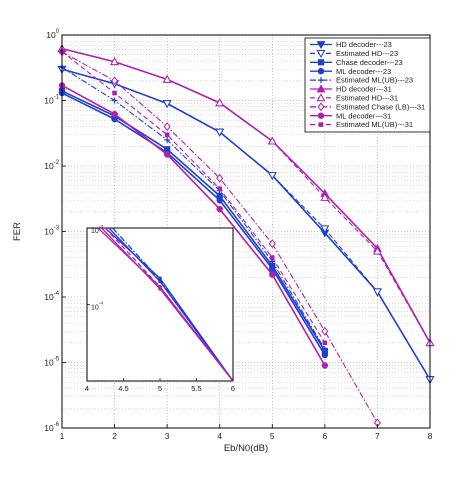  I want to click on x-tick-label: 8, so click(430, 436).